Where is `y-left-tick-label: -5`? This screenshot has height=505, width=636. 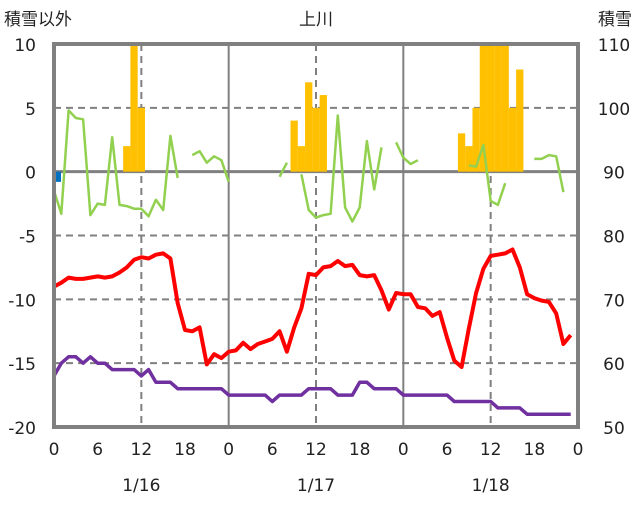
y-left-tick-label: -5 is located at coordinates (27, 238).